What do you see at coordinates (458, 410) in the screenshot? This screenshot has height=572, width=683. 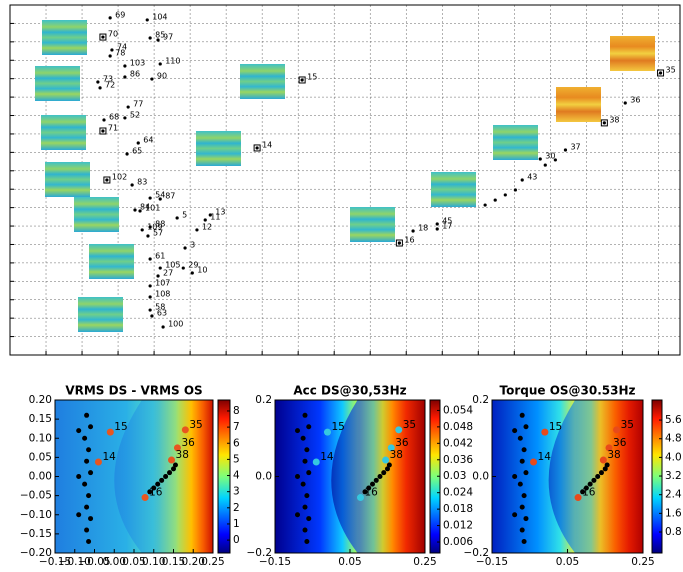 I see `colorbar-tick-label: 0.054` at bounding box center [458, 410].